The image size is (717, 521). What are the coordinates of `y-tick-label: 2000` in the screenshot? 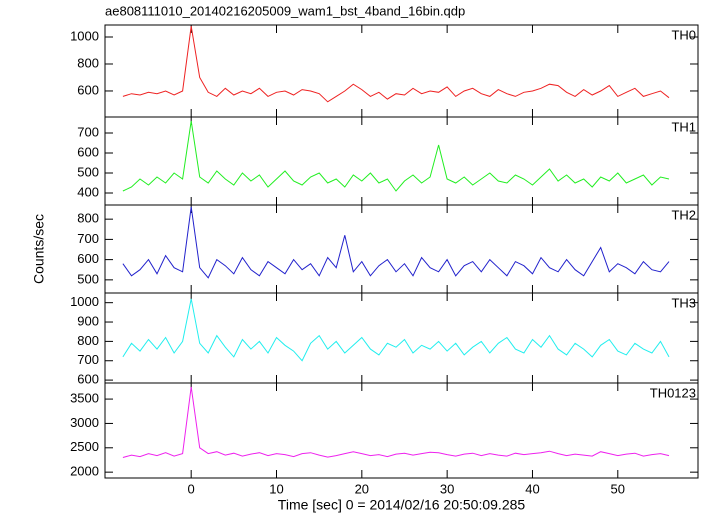 It's located at (84, 471).